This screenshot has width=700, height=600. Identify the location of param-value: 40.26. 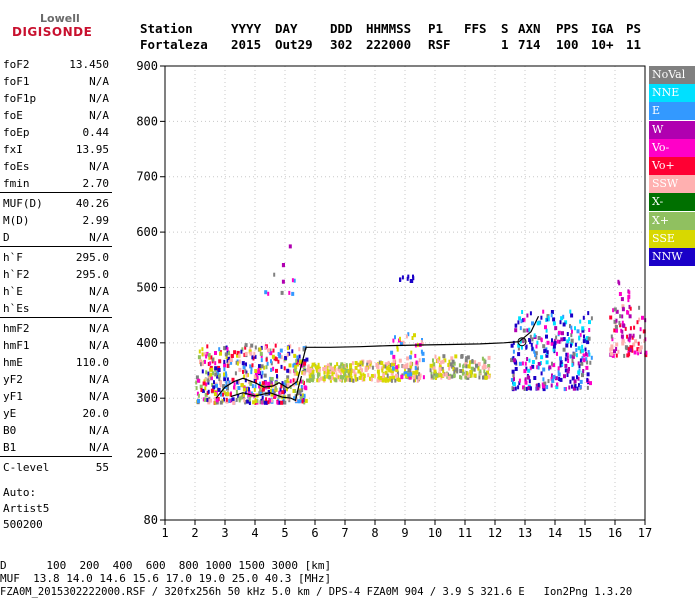
(92, 203).